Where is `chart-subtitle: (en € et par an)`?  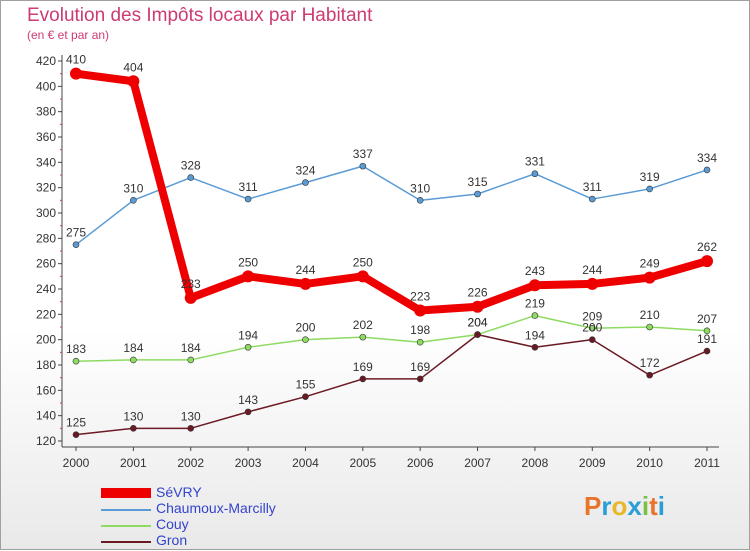 chart-subtitle: (en € et par an) is located at coordinates (68, 35).